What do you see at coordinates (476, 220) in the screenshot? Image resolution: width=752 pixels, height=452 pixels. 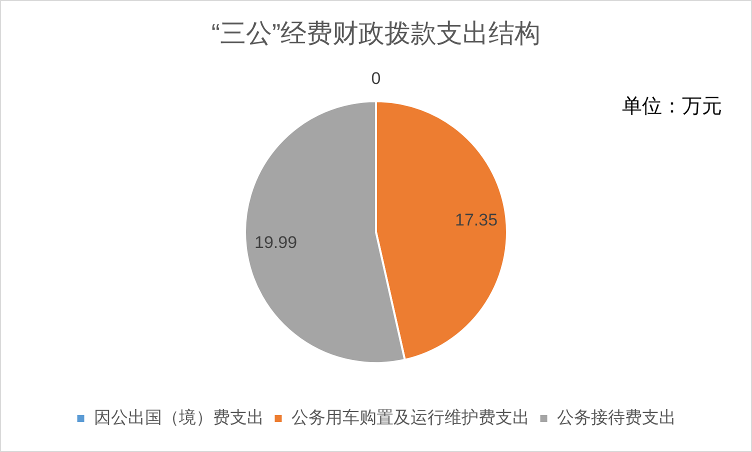 I see `data-label: 17.35` at bounding box center [476, 220].